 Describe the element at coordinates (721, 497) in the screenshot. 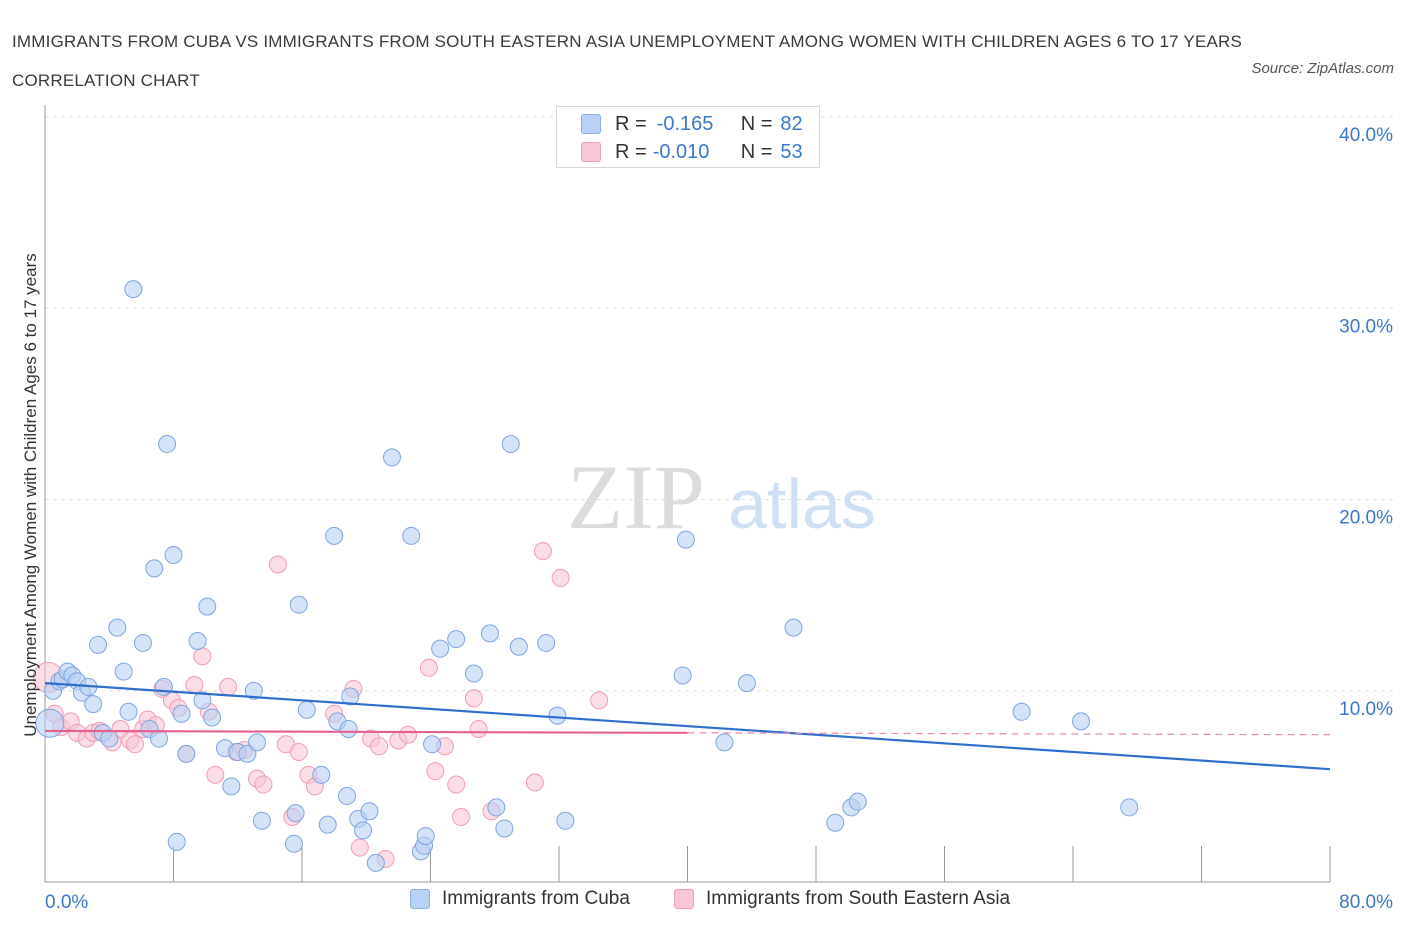

I see `watermark: ZIP atlas` at that location.